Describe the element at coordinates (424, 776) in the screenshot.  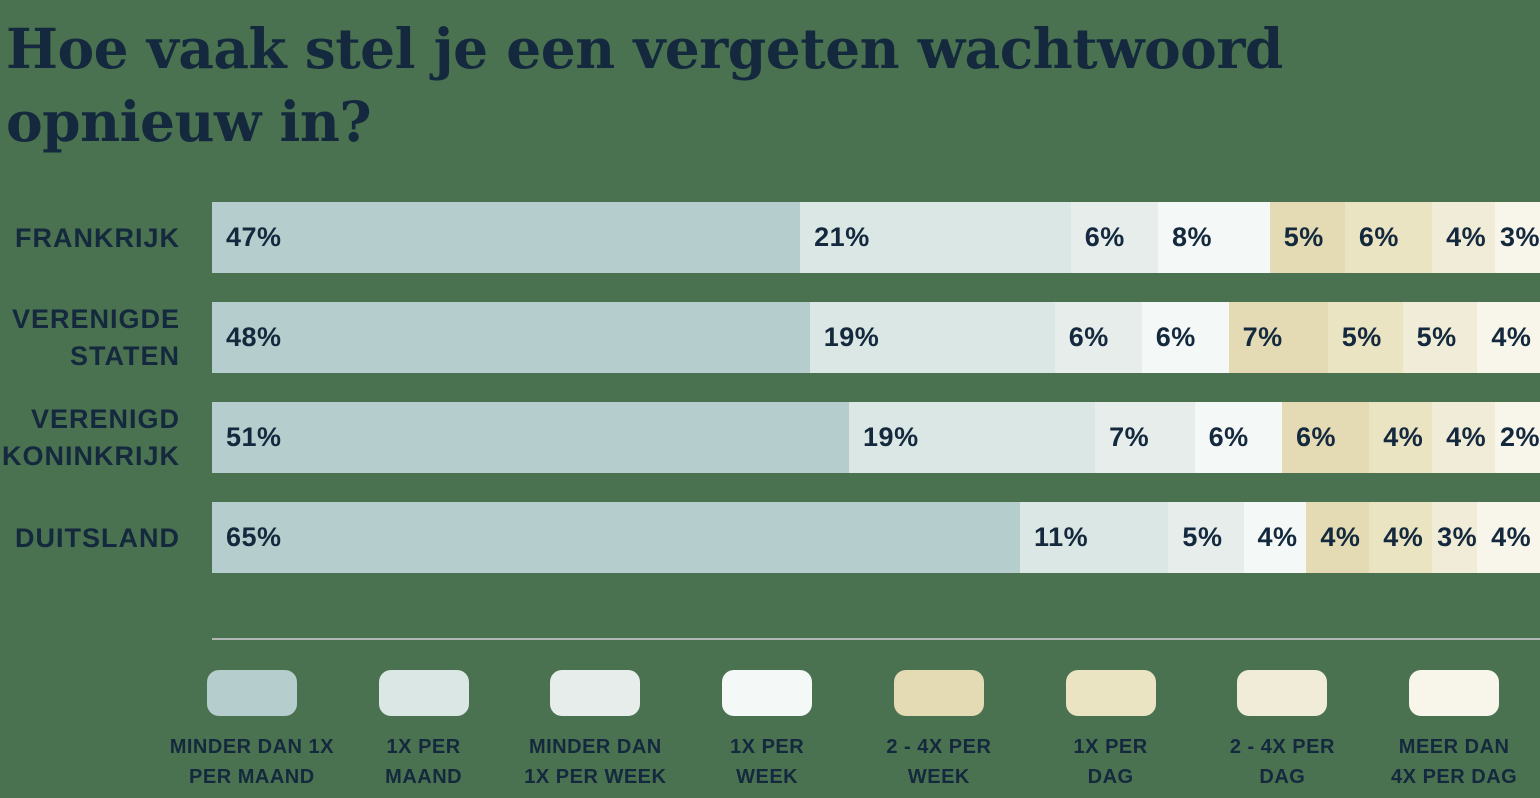
I see `legend-label-line: MAAND` at that location.